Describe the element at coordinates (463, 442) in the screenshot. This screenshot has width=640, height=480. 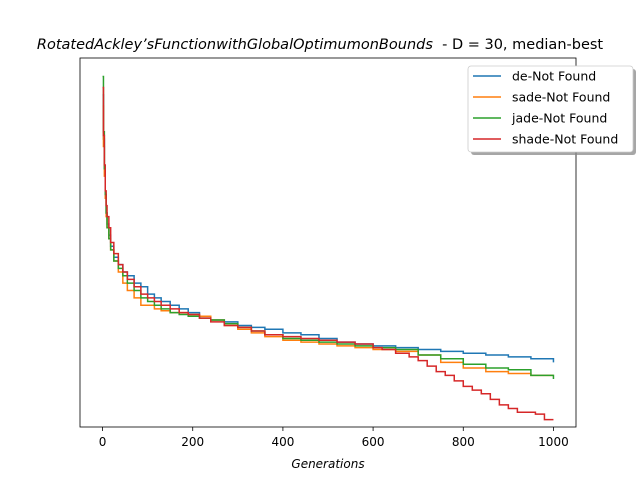
I see `x-tick-label: 800` at that location.